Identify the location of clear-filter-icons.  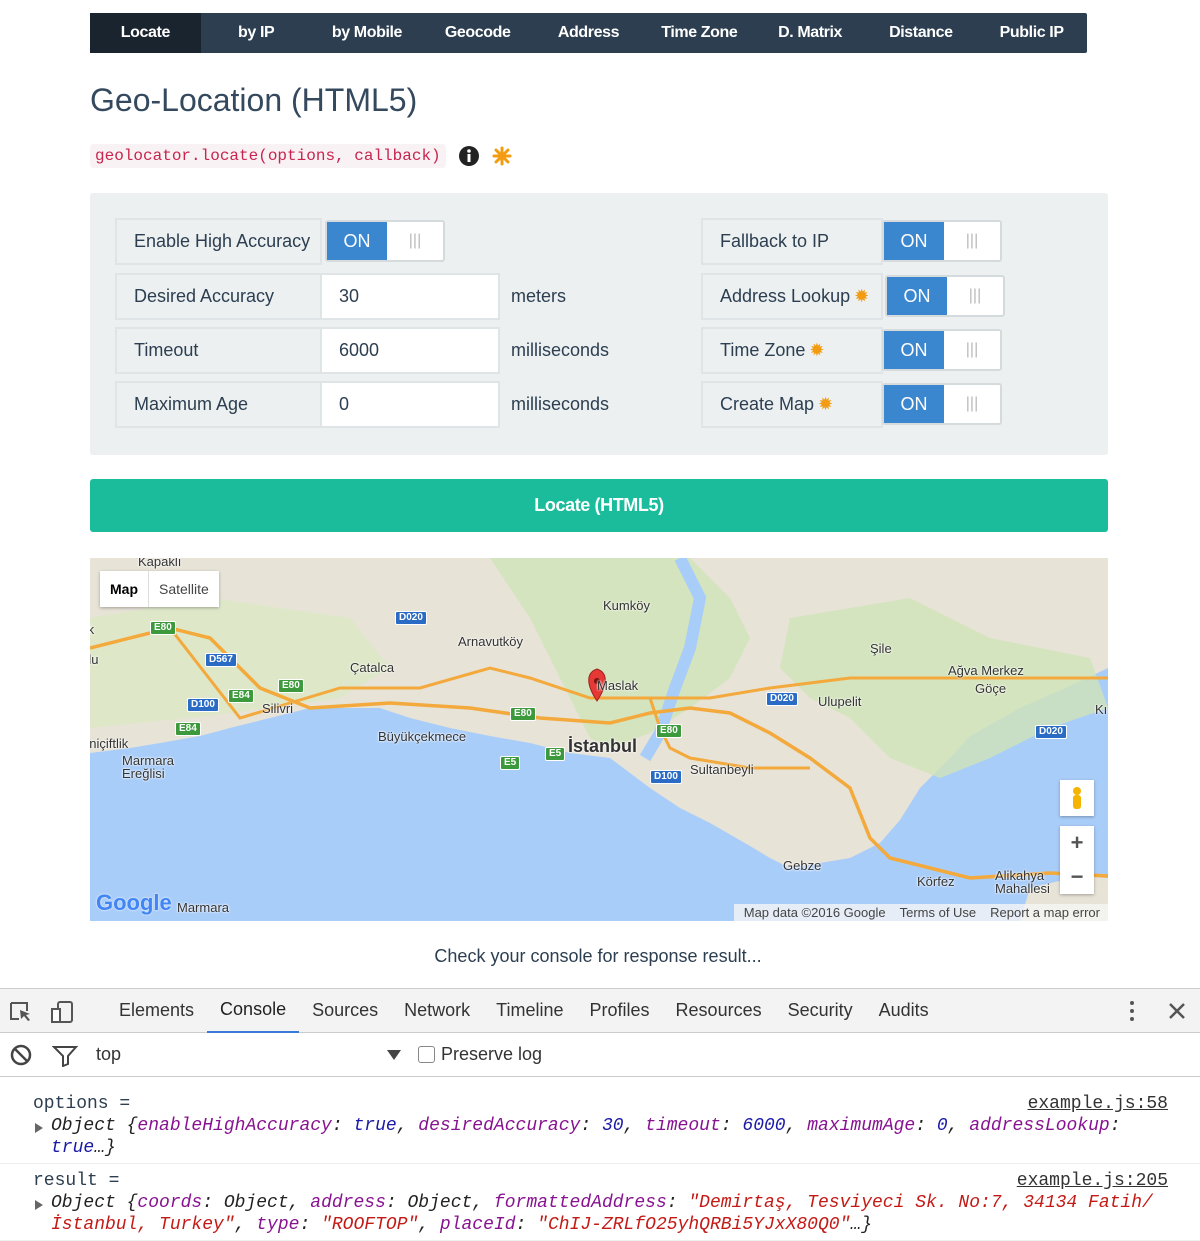
(45, 1055).